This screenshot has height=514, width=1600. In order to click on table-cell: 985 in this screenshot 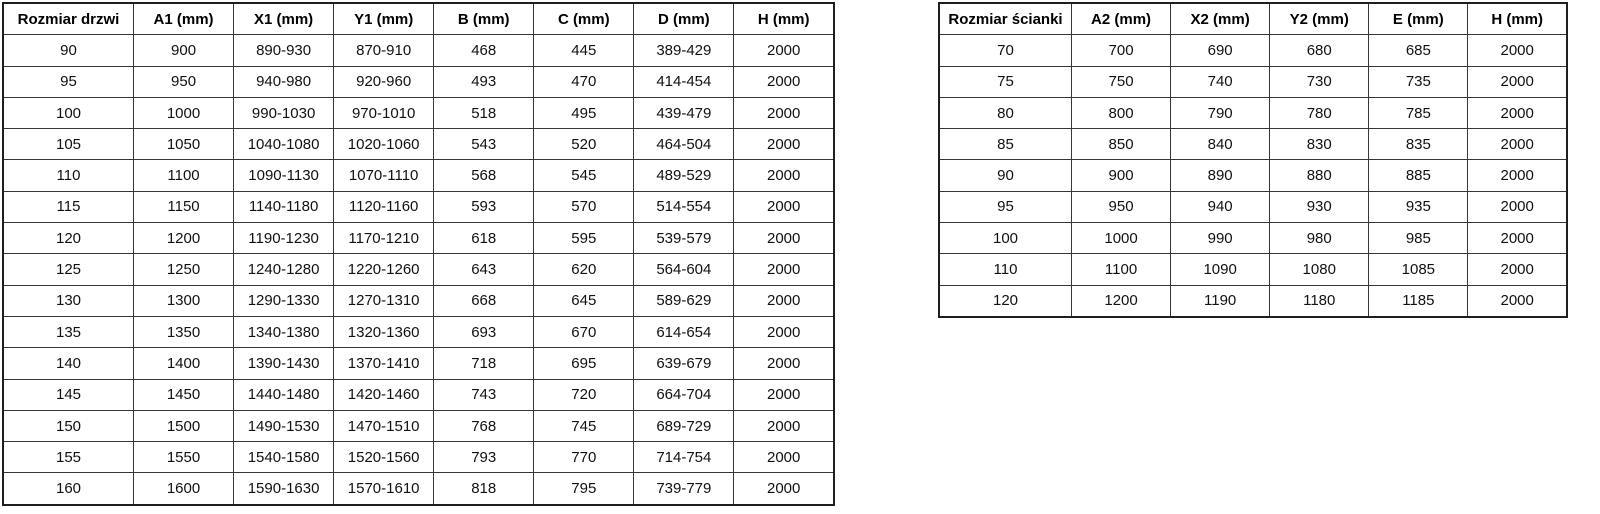, I will do `click(1418, 238)`.